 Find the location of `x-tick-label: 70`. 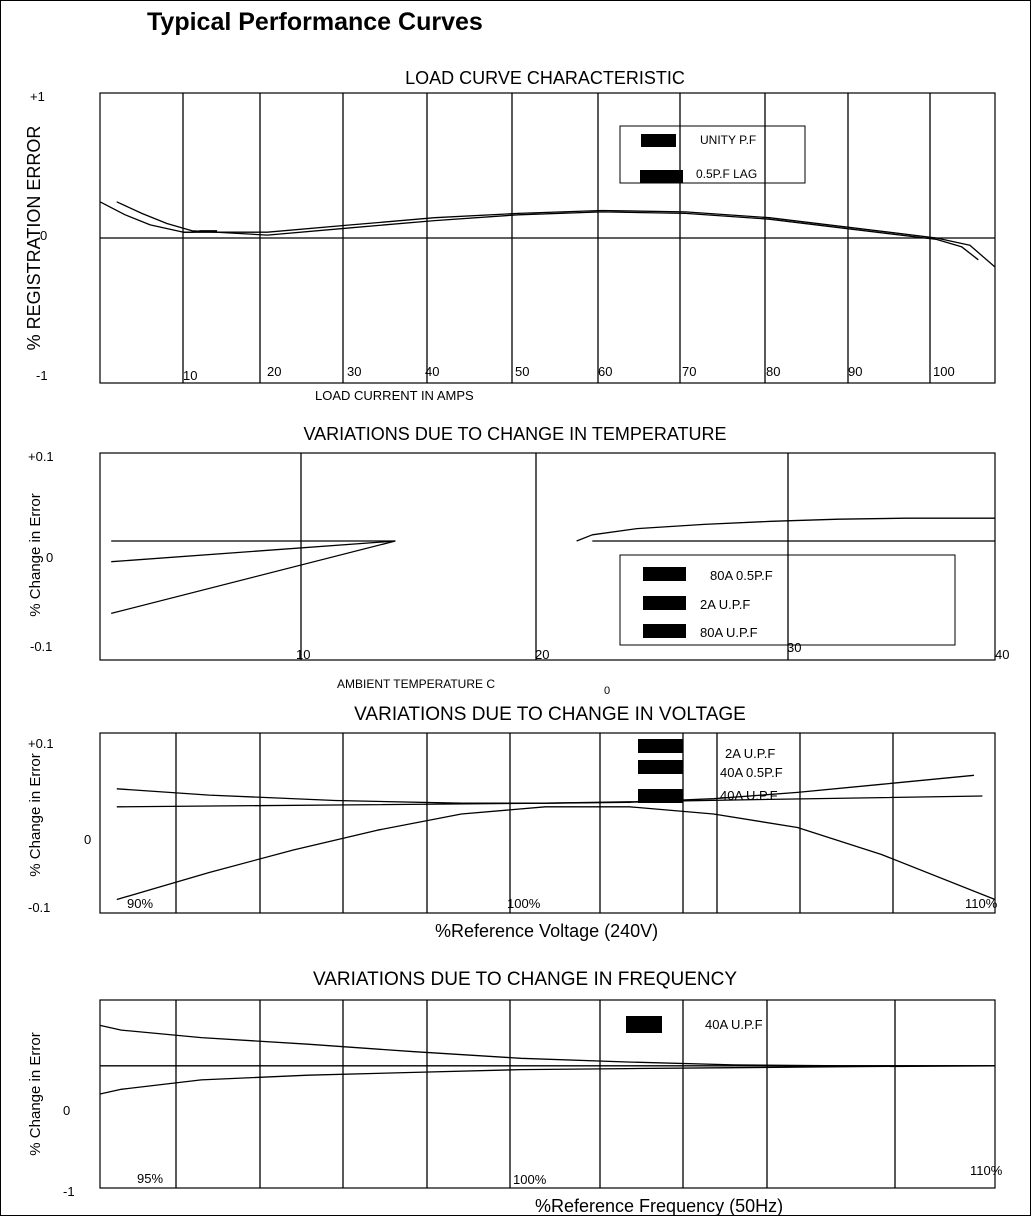

x-tick-label: 70 is located at coordinates (689, 371).